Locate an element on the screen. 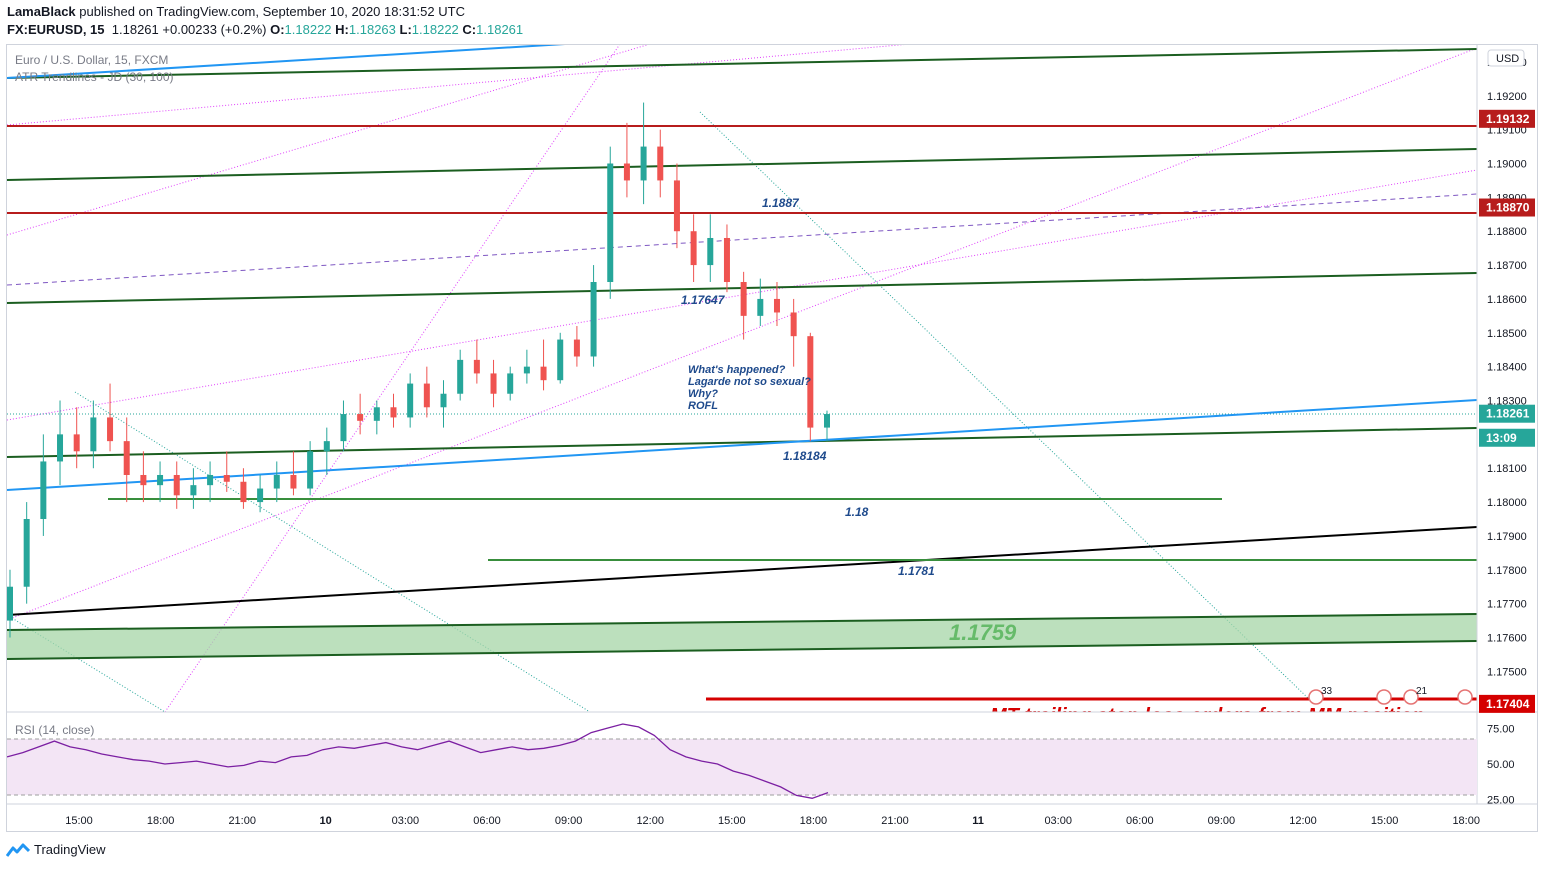 This screenshot has width=1545, height=870. event-count-1: 33 is located at coordinates (1327, 691).